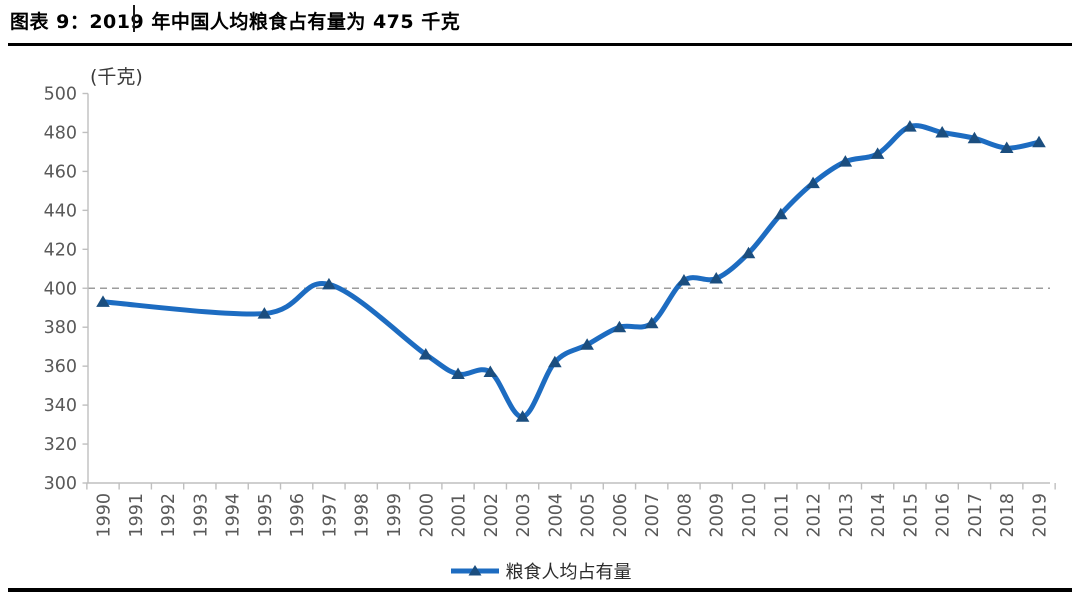  Describe the element at coordinates (201, 515) in the screenshot. I see `x-tick-label: 1993` at that location.